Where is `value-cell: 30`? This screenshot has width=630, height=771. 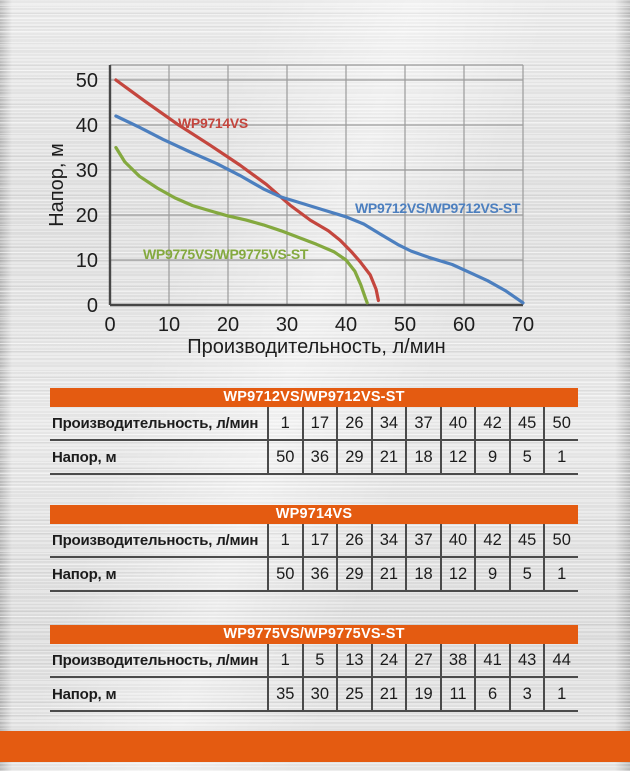 value-cell: 30 is located at coordinates (319, 695).